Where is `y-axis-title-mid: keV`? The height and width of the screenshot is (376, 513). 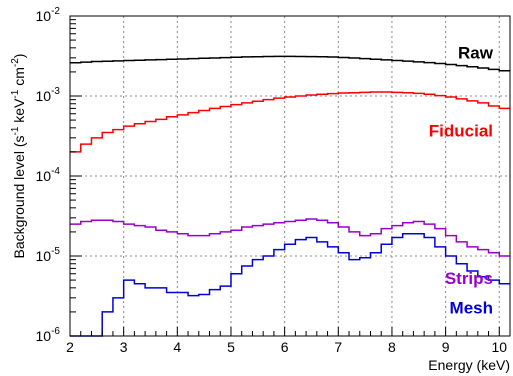
y-axis-title-mid: keV is located at coordinates (19, 112).